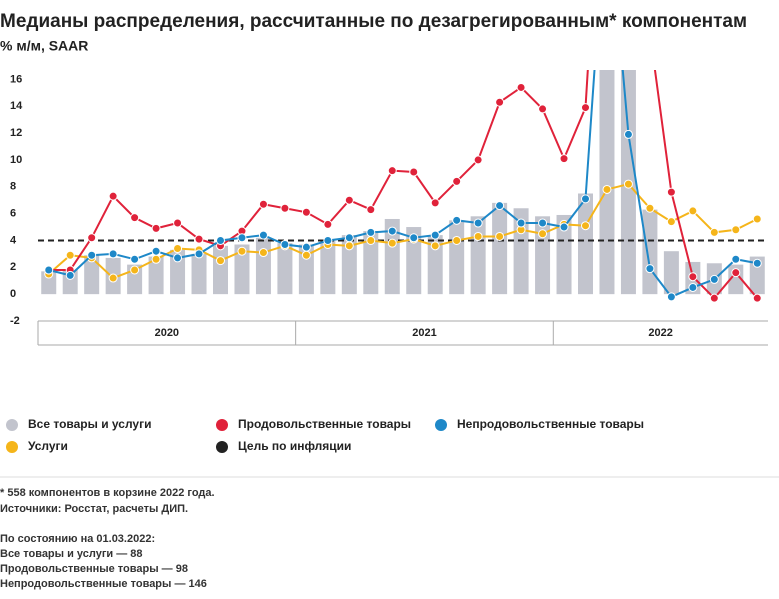 Image resolution: width=779 pixels, height=599 pixels. What do you see at coordinates (16, 106) in the screenshot?
I see `y-tick-label: 14` at bounding box center [16, 106].